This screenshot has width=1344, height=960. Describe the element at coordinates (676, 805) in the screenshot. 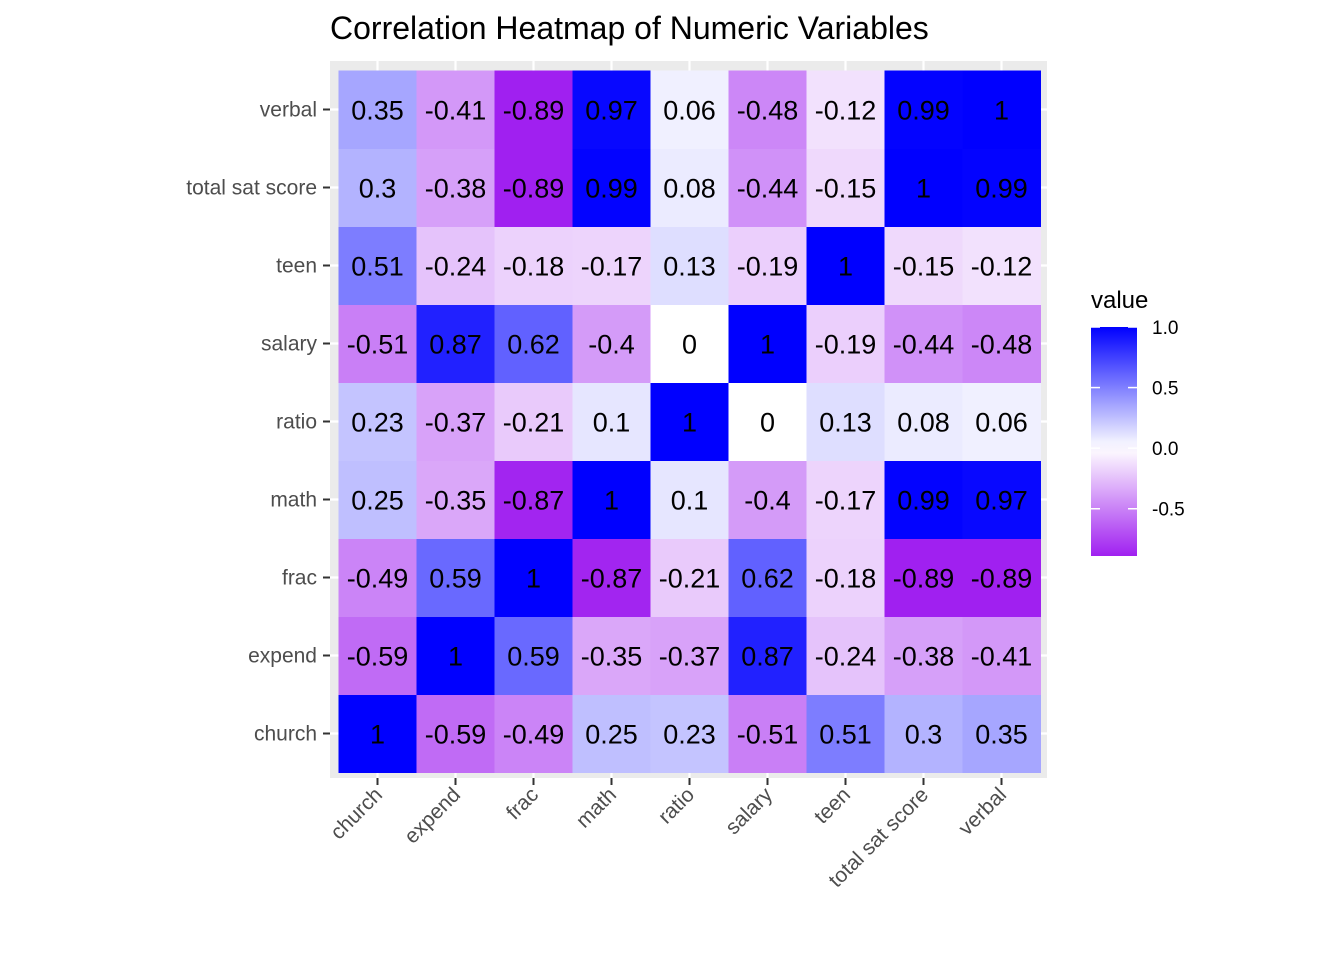

I see `x-tick-label: ratio` at that location.